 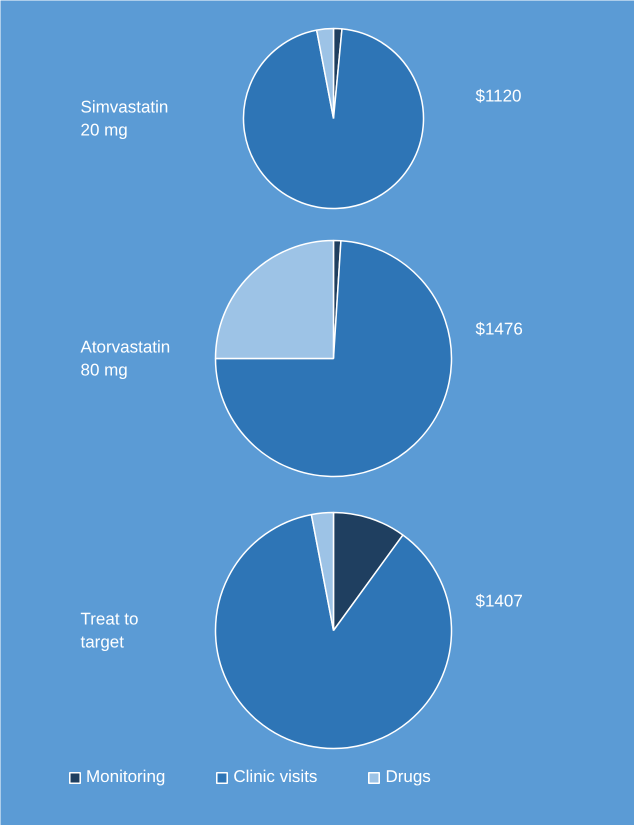 I want to click on text: $1476, so click(x=499, y=329).